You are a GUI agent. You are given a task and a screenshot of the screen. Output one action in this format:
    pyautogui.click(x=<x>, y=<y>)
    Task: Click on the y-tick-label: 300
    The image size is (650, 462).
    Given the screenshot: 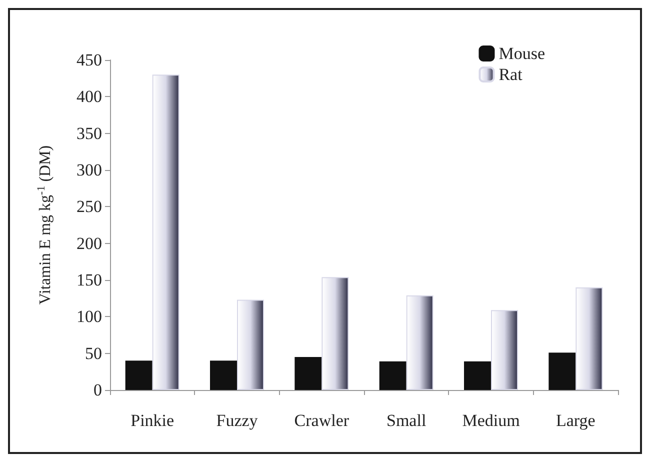 What is the action you would take?
    pyautogui.click(x=89, y=170)
    